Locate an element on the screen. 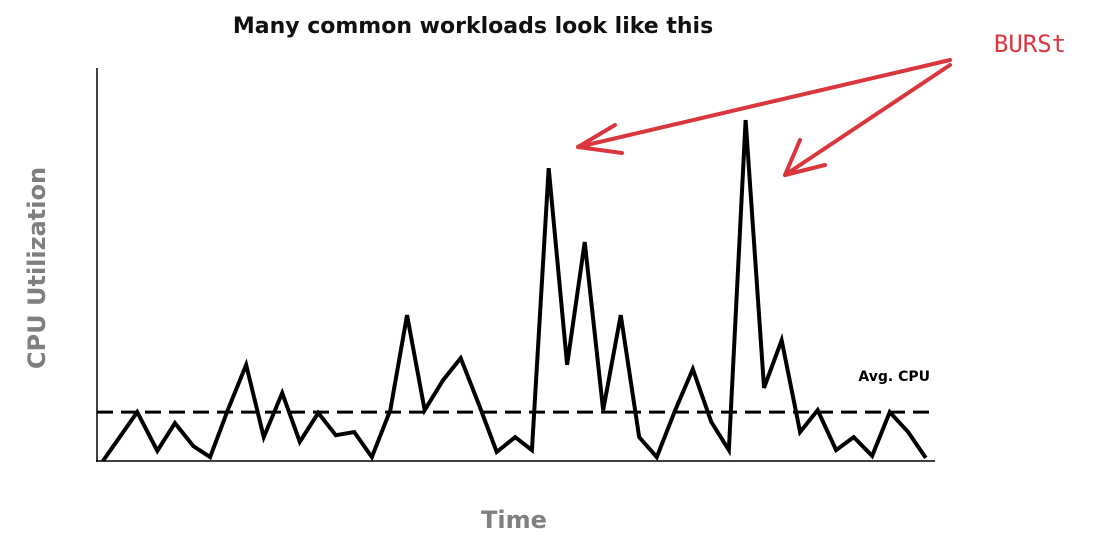 The width and height of the screenshot is (1100, 550). x-axis-label: Time is located at coordinates (514, 520).